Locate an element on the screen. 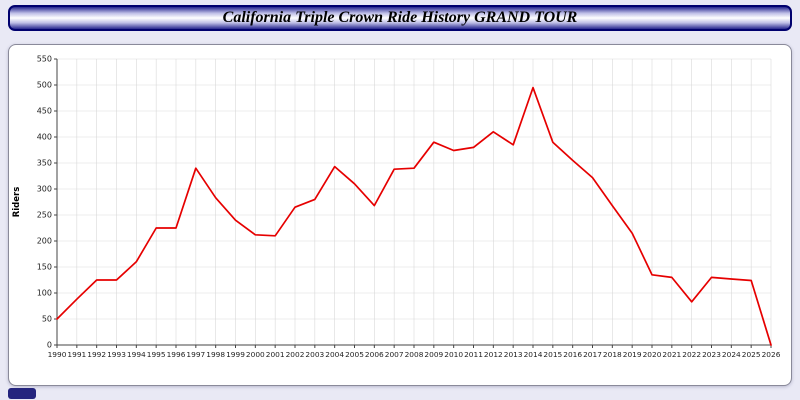 The image size is (800, 400). x-tick-label: 2023 is located at coordinates (711, 354).